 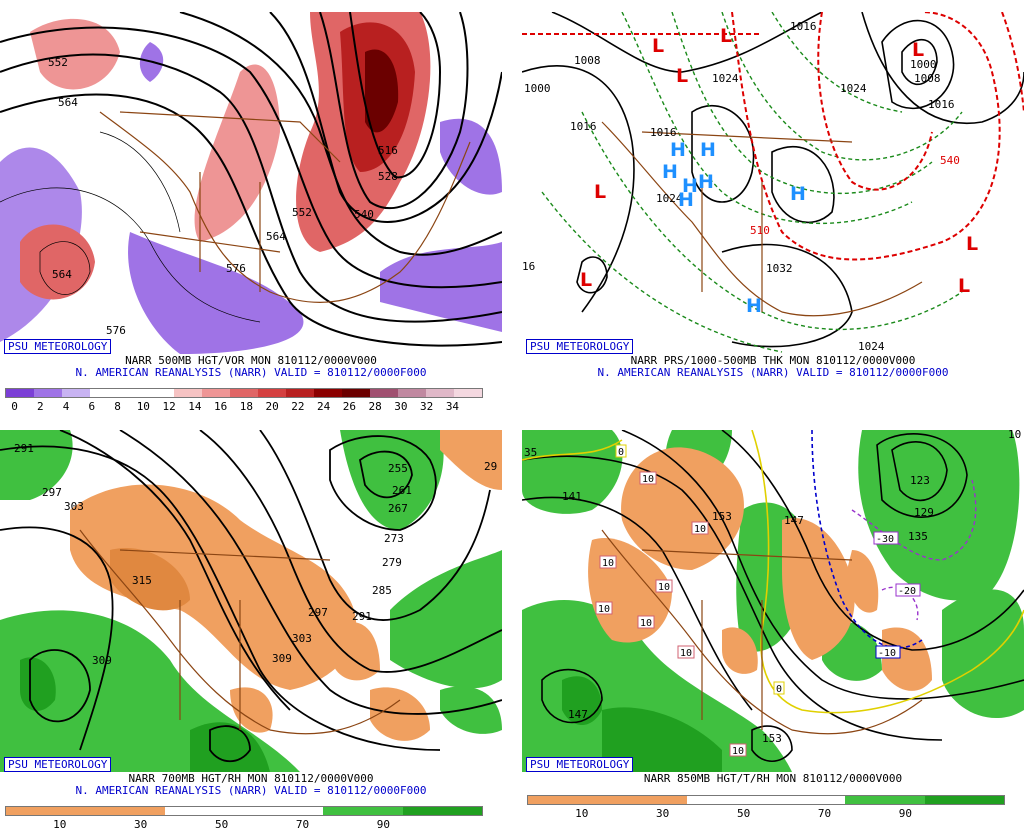 What do you see at coordinates (583, 126) in the screenshot?
I see `contour-label: 1016` at bounding box center [583, 126].